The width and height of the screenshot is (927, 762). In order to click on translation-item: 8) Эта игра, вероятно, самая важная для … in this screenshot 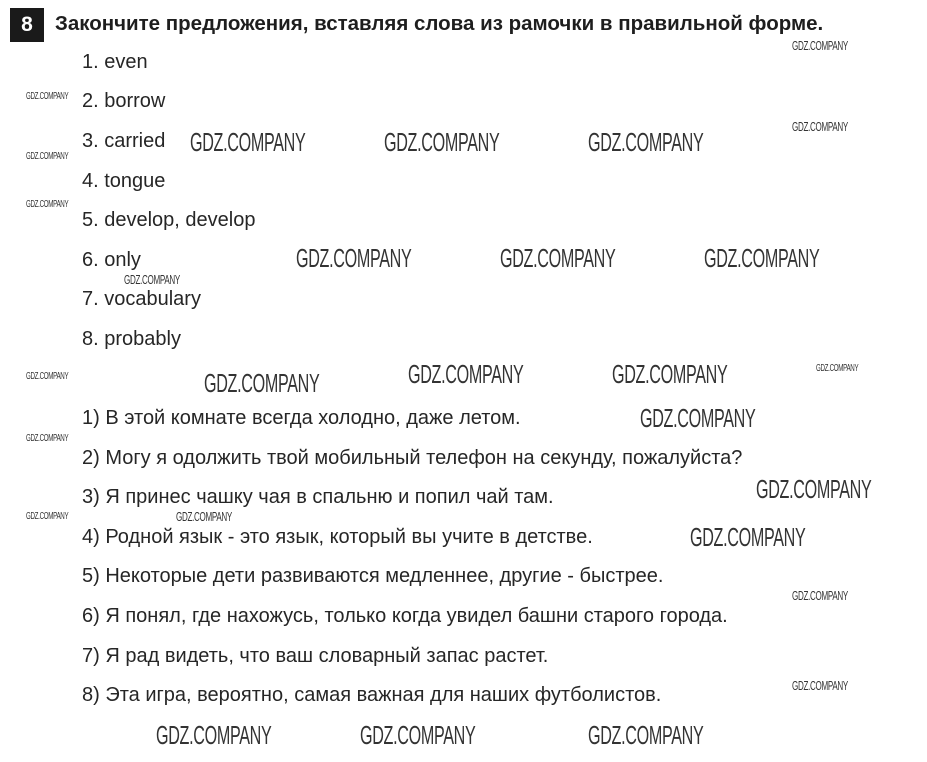, I will do `click(372, 695)`.